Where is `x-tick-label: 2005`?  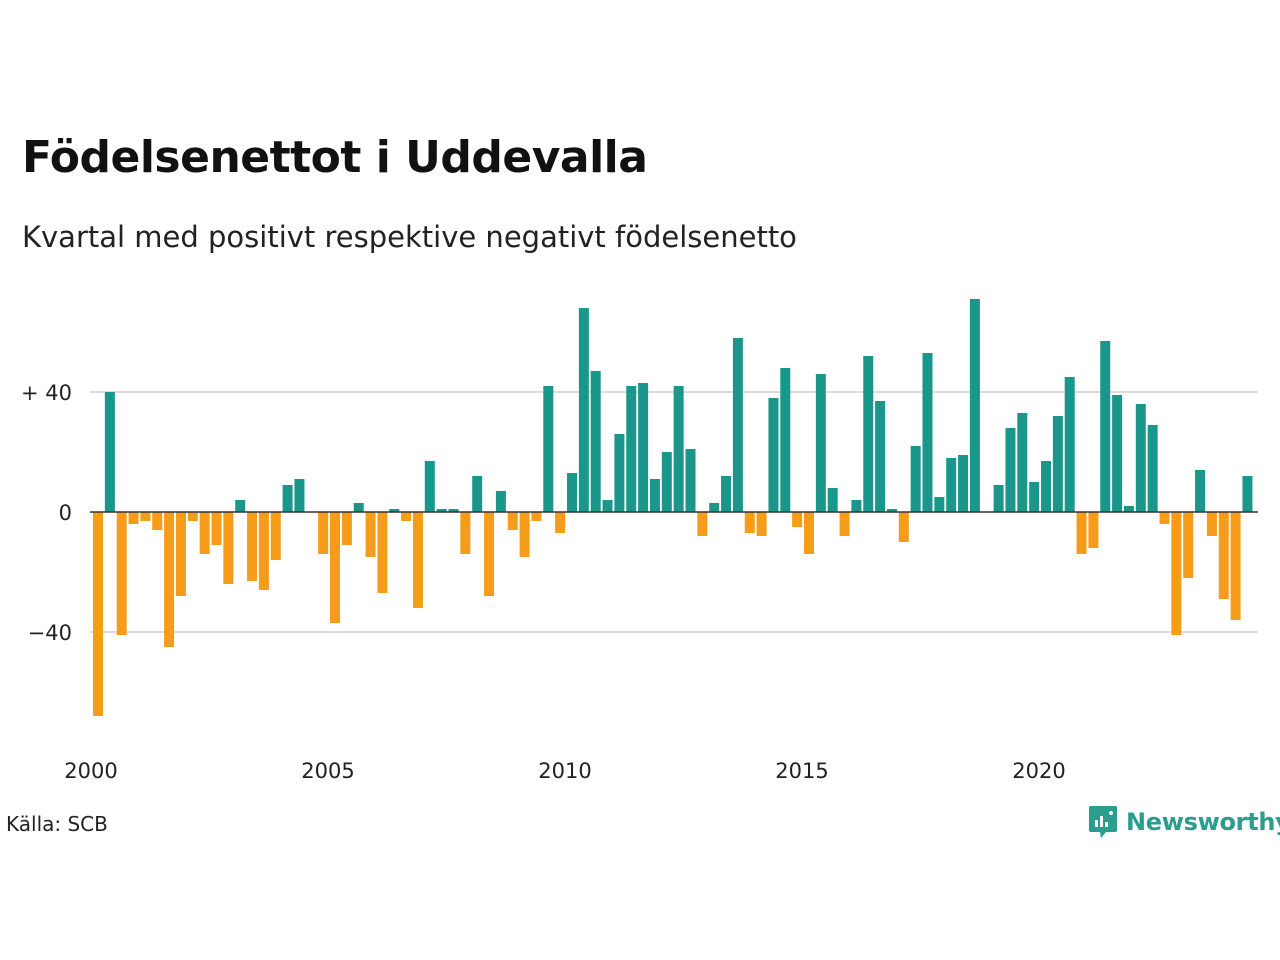
x-tick-label: 2005 is located at coordinates (327, 771).